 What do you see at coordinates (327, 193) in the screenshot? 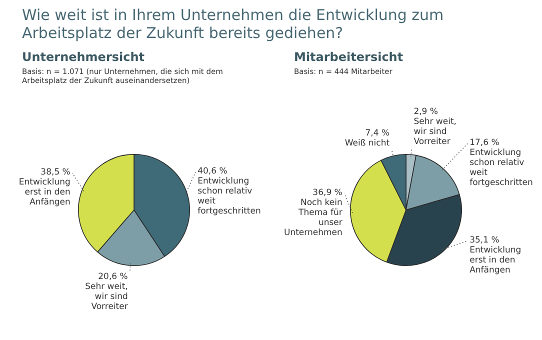
I see `data-label: 36,9 %` at bounding box center [327, 193].